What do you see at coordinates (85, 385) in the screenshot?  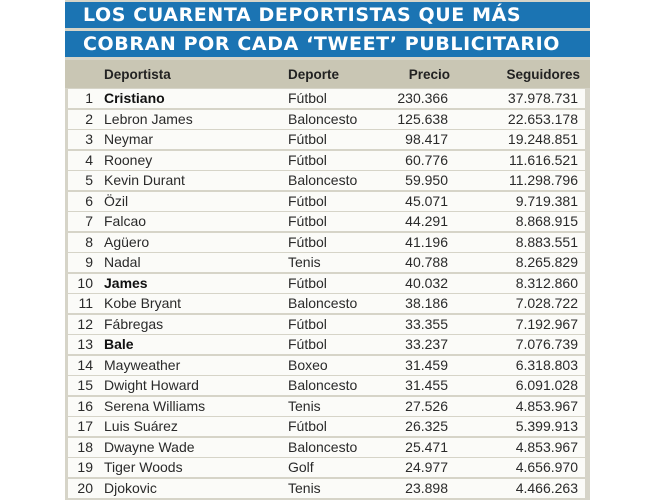 I see `rank-cell: 15` at bounding box center [85, 385].